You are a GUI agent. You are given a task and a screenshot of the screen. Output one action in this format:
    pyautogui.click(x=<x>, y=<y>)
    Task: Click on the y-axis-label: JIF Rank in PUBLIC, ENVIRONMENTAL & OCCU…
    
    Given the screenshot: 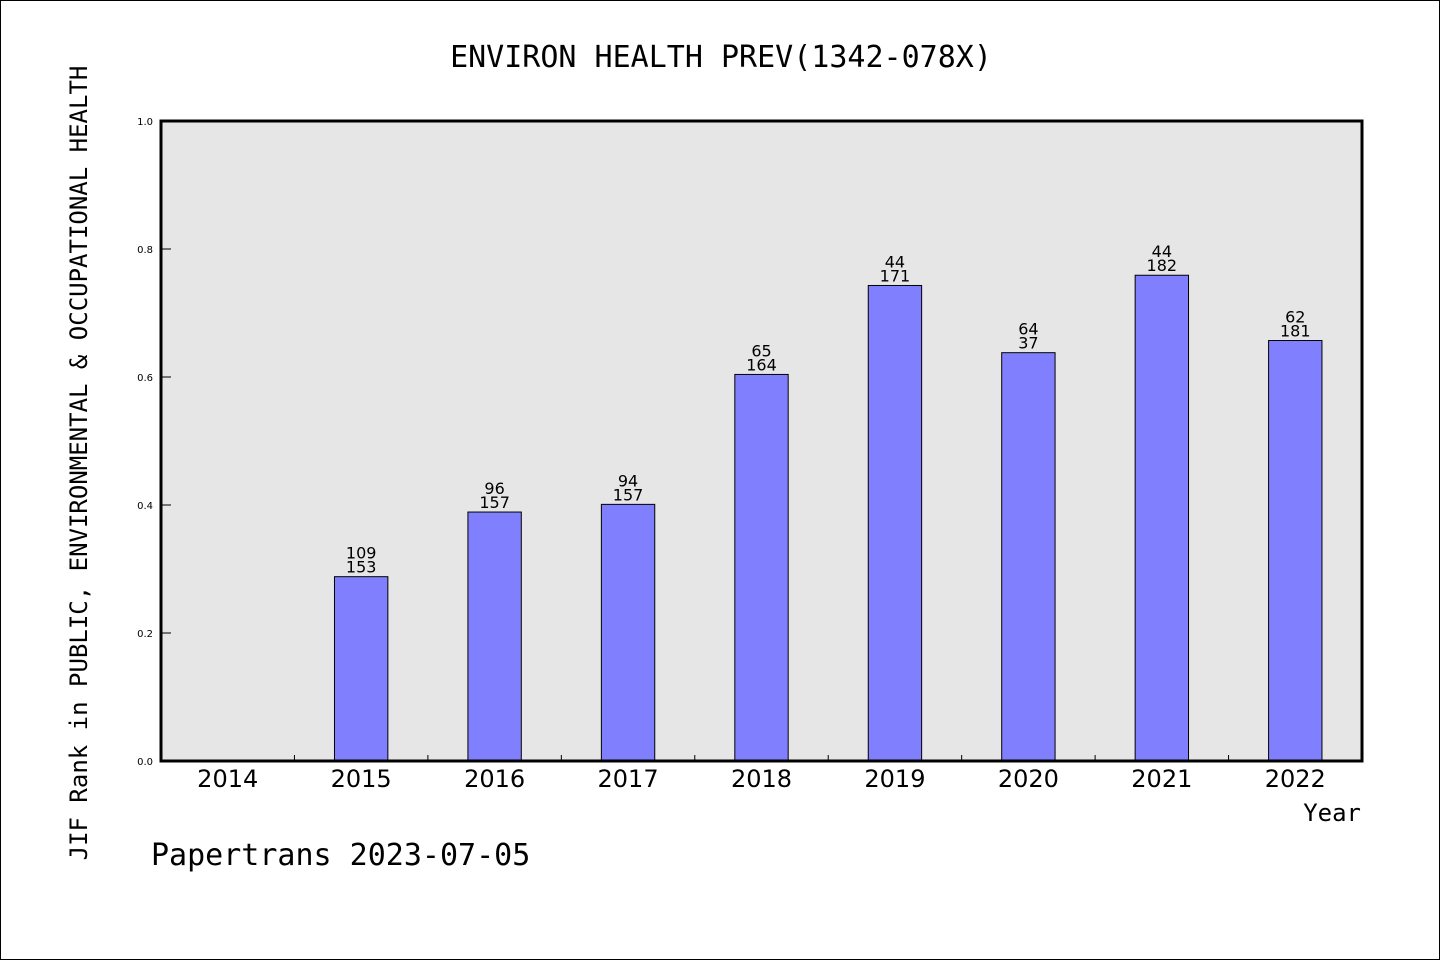 What is the action you would take?
    pyautogui.click(x=79, y=463)
    